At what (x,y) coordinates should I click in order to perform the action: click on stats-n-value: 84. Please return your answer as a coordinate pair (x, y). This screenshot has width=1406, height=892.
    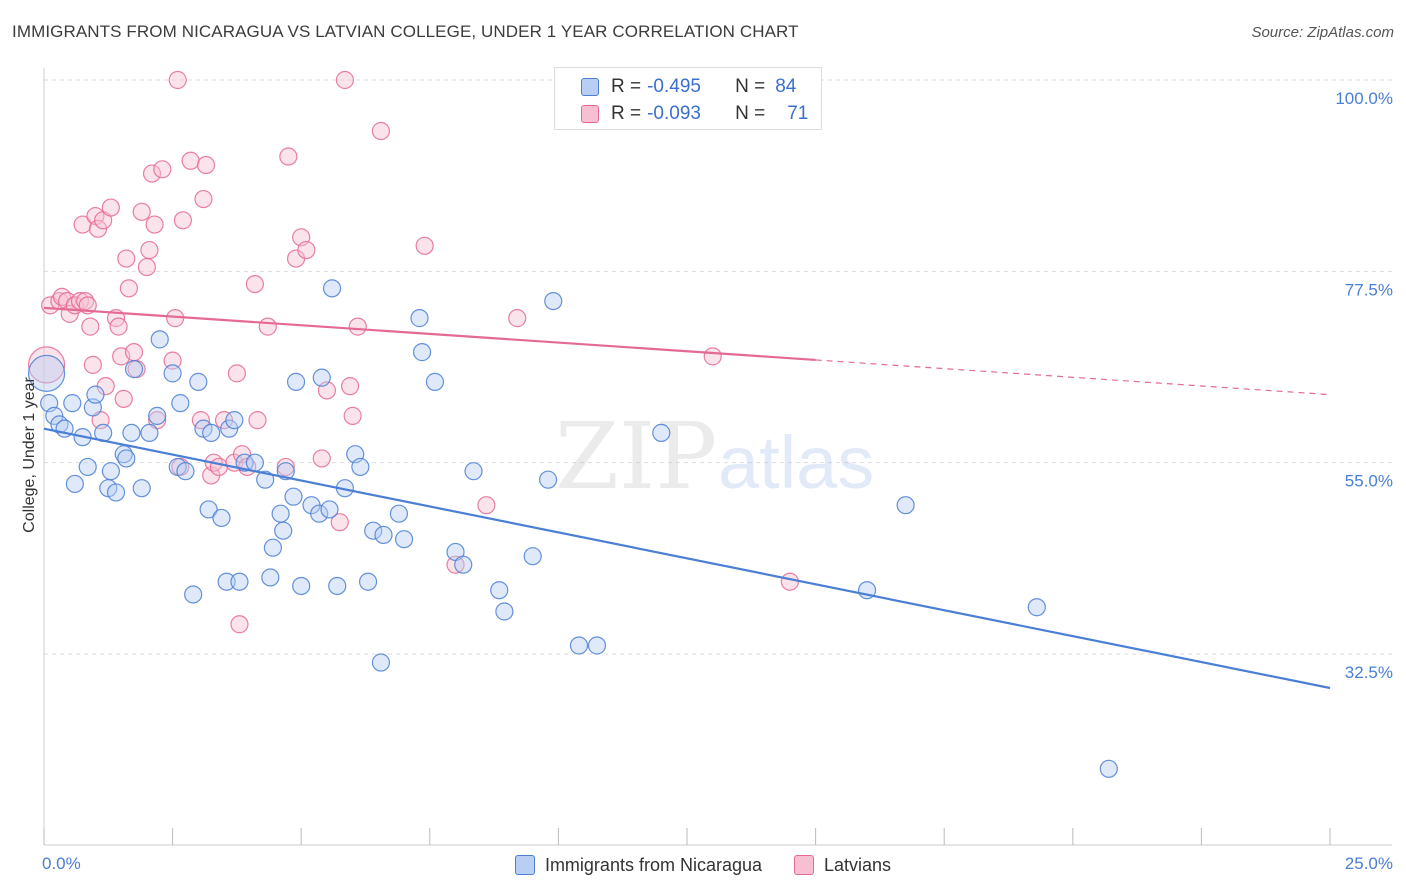
    Looking at the image, I should click on (786, 86).